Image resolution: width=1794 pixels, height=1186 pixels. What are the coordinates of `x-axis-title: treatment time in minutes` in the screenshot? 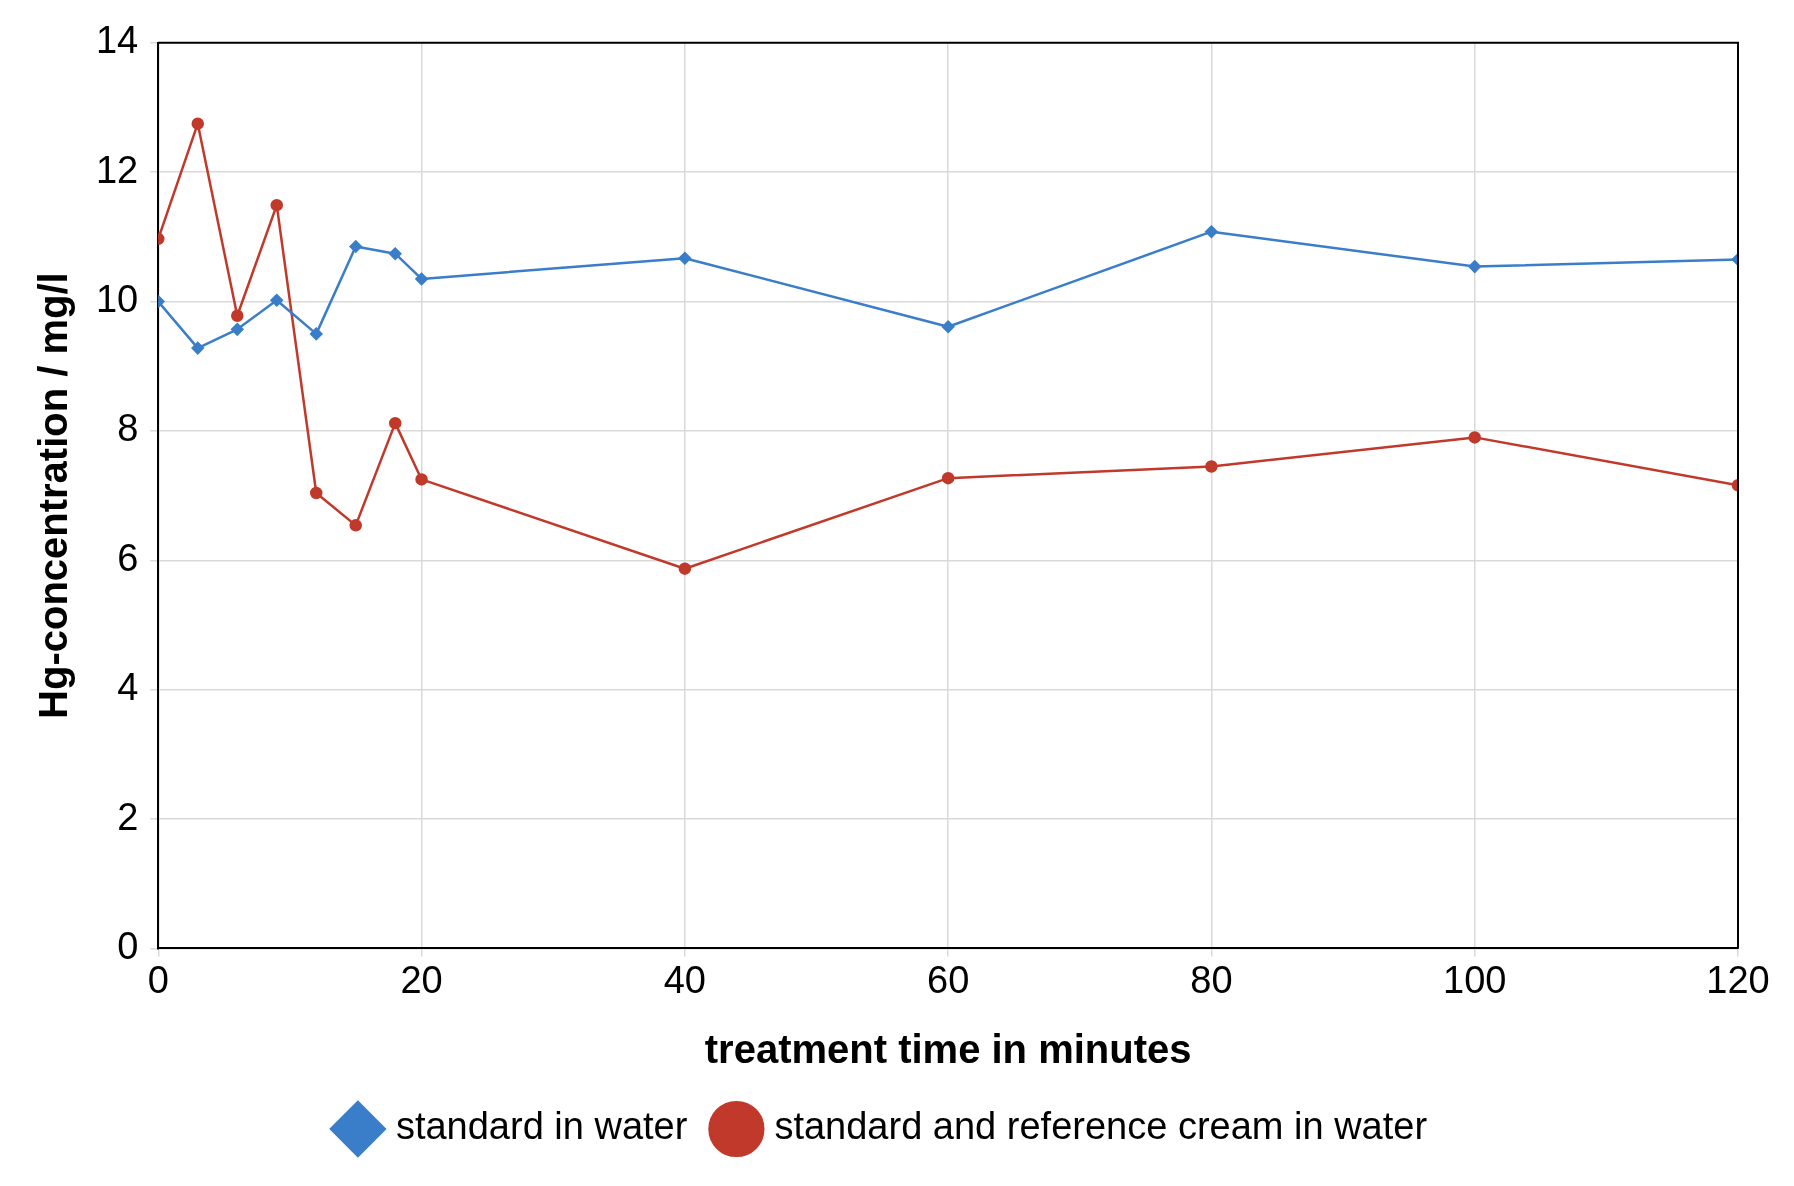 It's located at (948, 1049).